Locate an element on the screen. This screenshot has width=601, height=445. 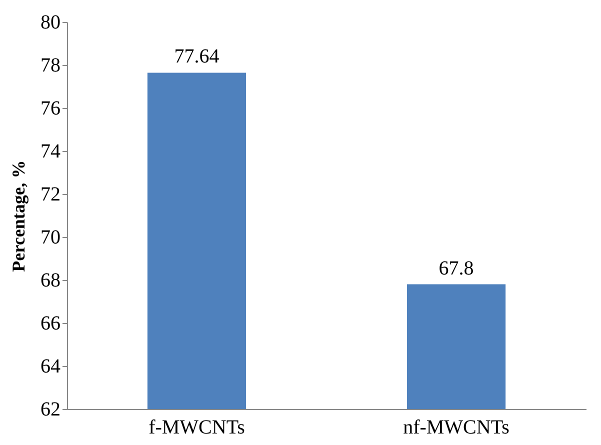
data-label: 67.8 is located at coordinates (456, 268).